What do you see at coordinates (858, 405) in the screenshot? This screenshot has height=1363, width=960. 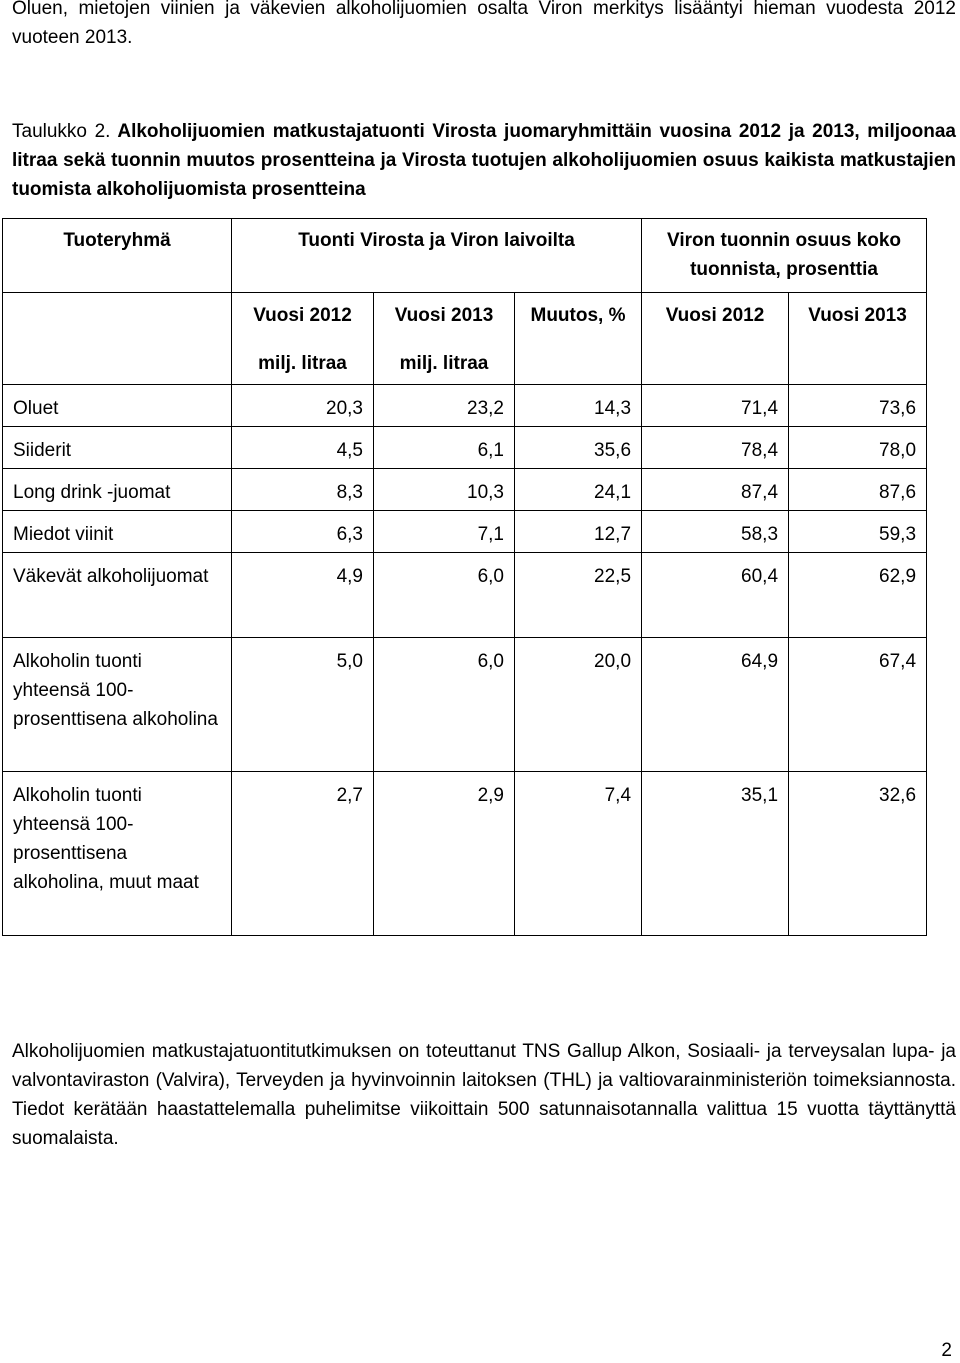 I see `cell-share-2013: 73,6` at bounding box center [858, 405].